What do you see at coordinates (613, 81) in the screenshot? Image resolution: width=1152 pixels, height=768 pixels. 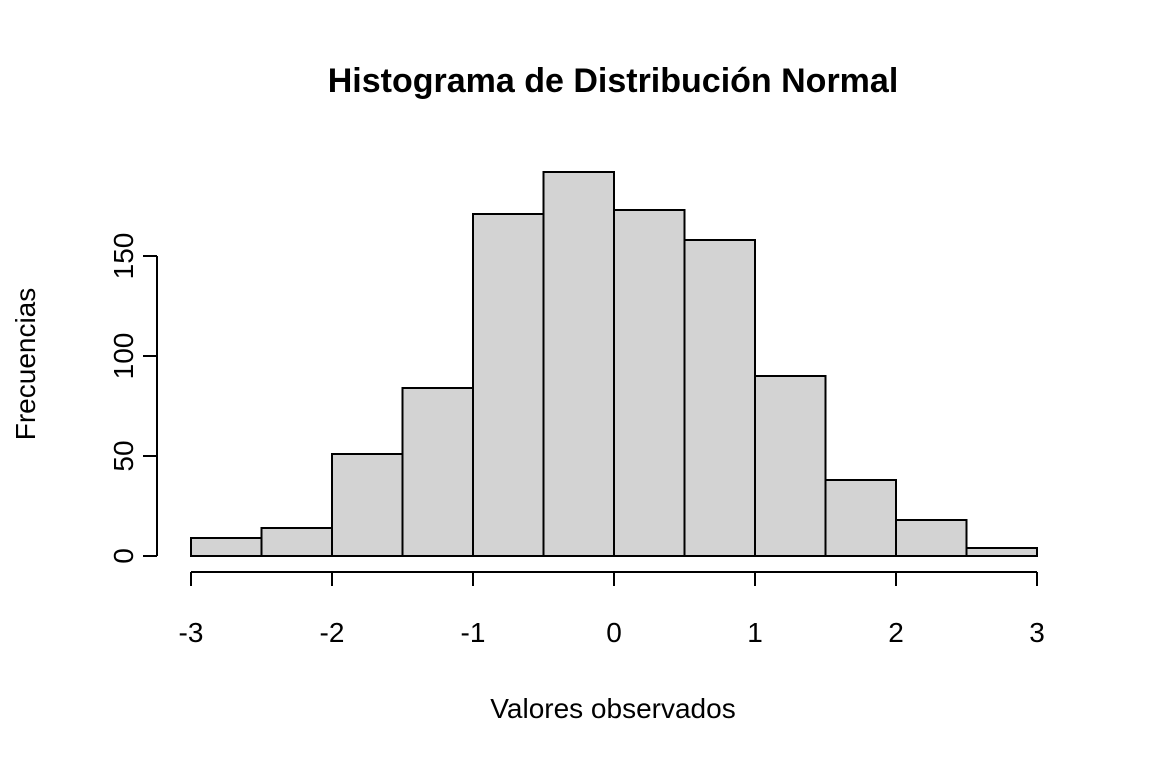 I see `chart-title: Histograma de Distribución Normal` at bounding box center [613, 81].